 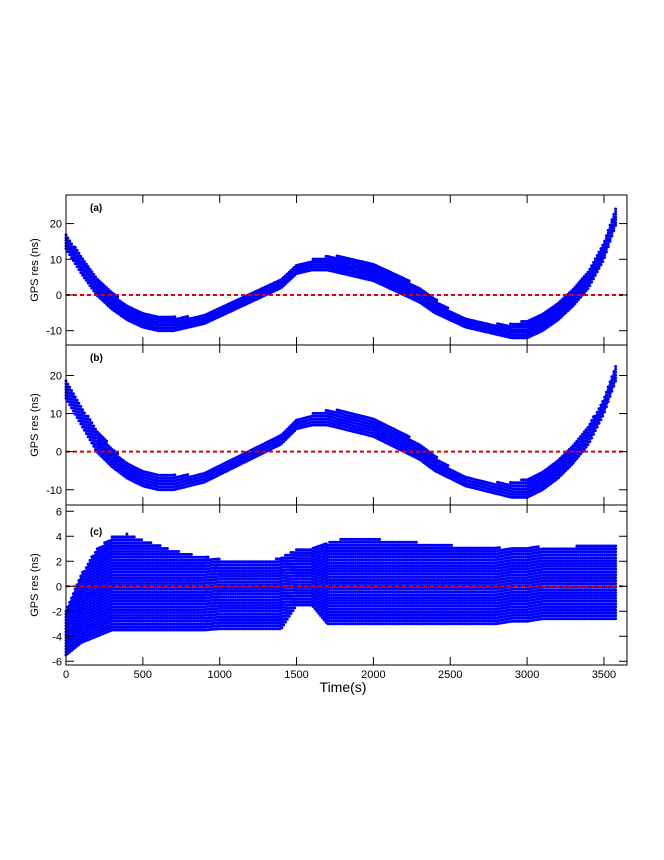 I want to click on data-points-a, so click(x=341, y=273).